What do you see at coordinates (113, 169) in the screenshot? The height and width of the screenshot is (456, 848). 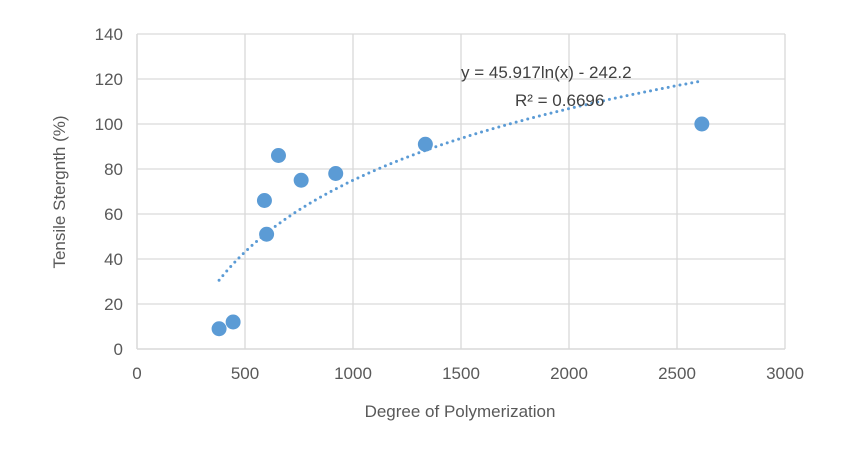 I see `y-tick-label: 80` at bounding box center [113, 169].